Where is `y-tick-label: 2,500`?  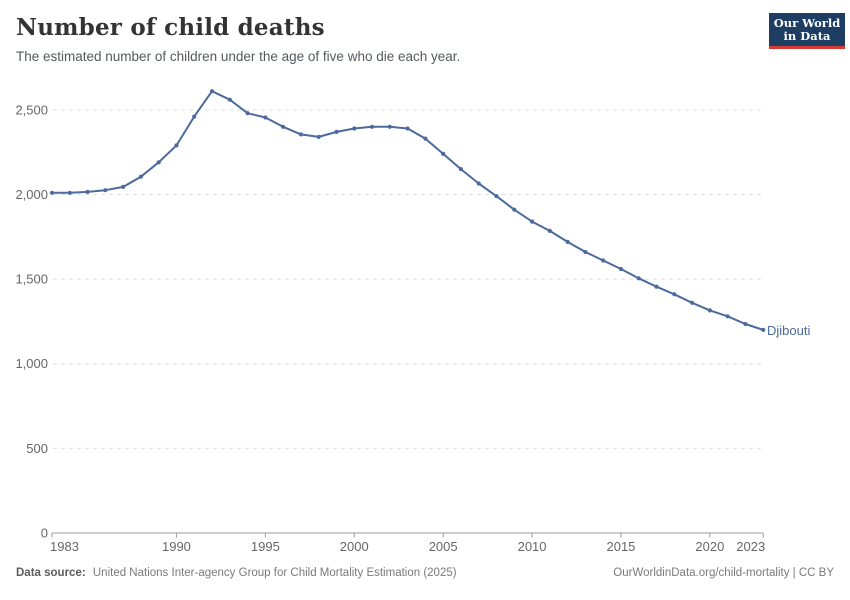
y-tick-label: 2,500 is located at coordinates (31, 109).